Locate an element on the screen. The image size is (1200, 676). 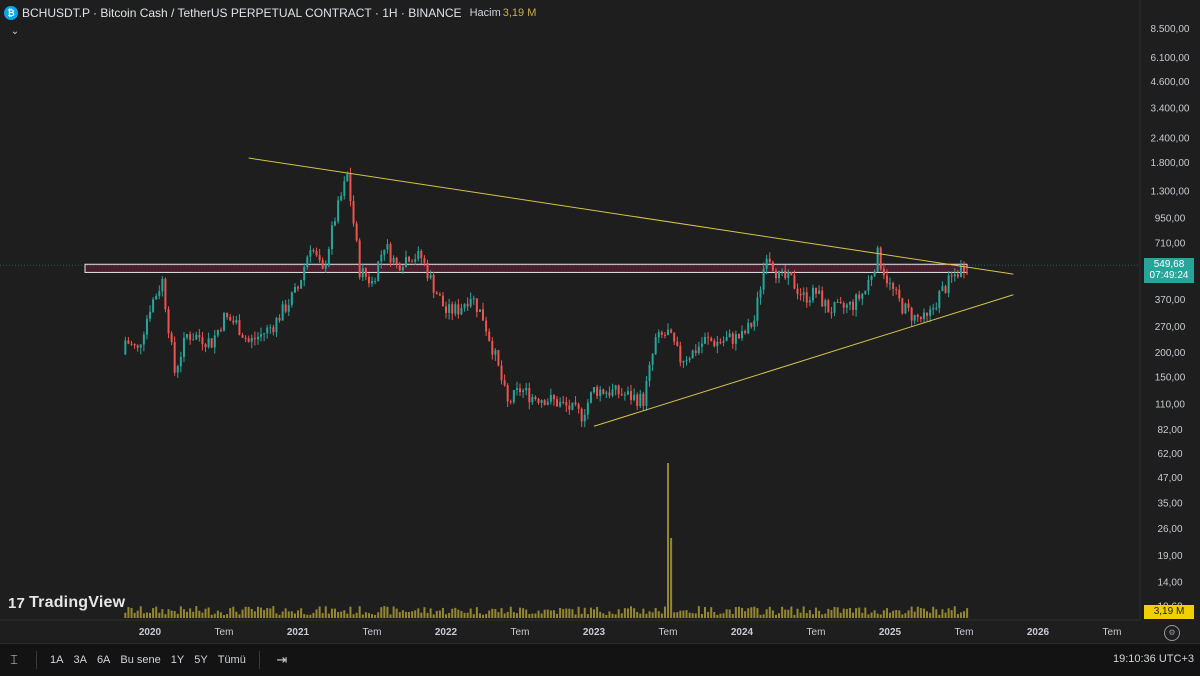
range-button-6a: 6A is located at coordinates (103, 660).